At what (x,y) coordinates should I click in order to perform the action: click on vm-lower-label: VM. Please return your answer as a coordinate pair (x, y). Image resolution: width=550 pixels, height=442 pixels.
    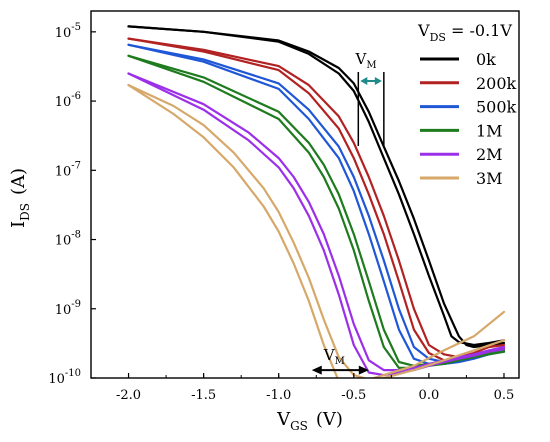
    Looking at the image, I should click on (334, 356).